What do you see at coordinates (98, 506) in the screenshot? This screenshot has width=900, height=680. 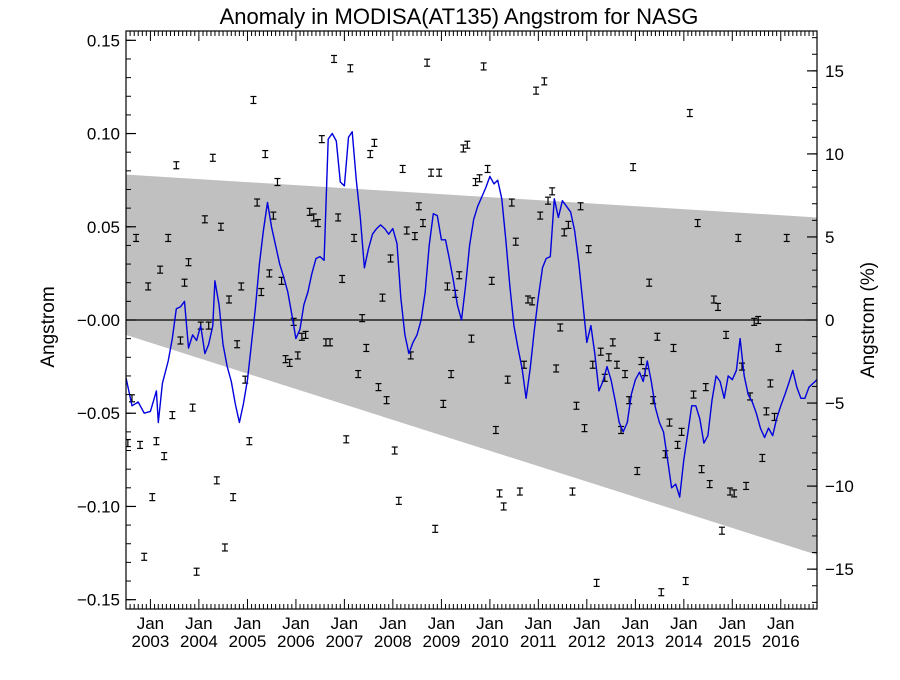 I see `y-tick-label-left: −0.10` at bounding box center [98, 506].